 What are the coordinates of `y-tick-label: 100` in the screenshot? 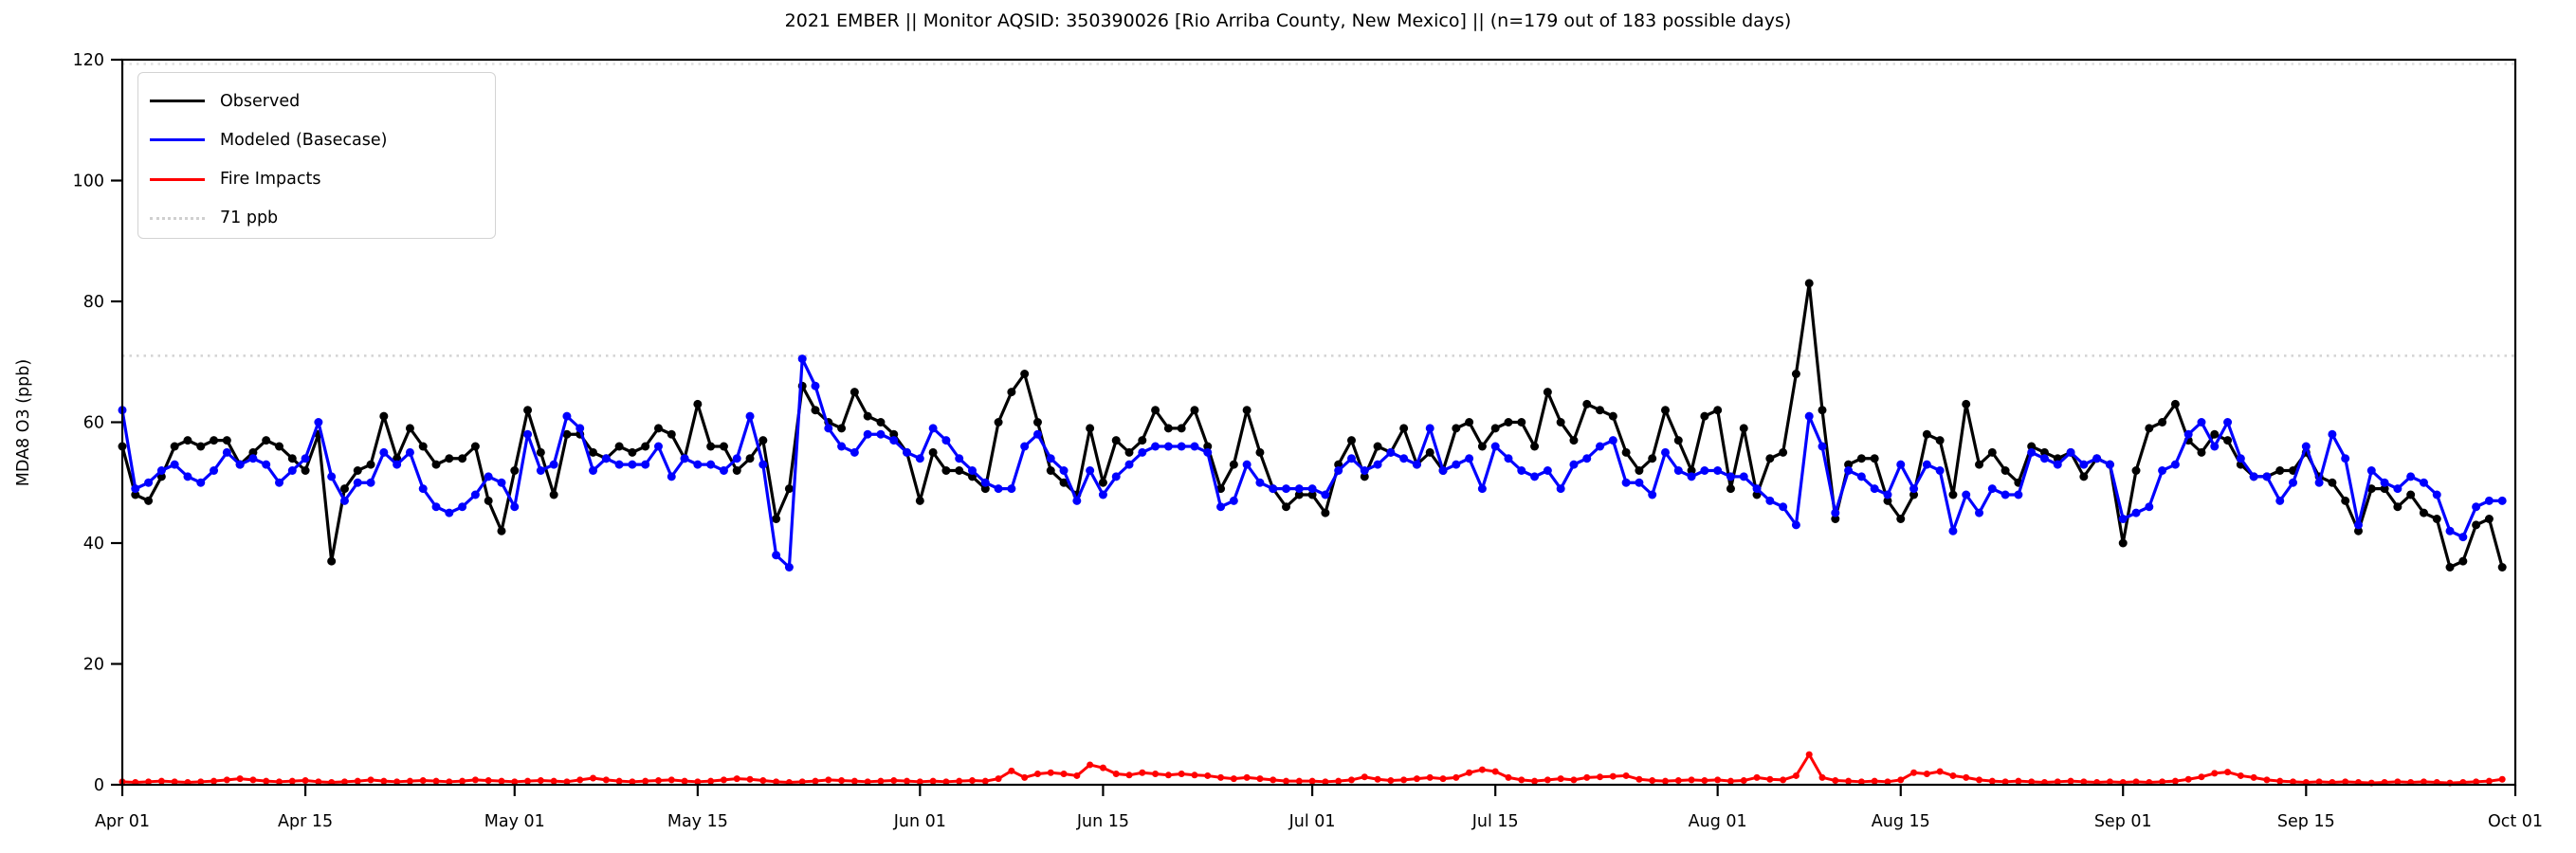 It's located at (88, 181).